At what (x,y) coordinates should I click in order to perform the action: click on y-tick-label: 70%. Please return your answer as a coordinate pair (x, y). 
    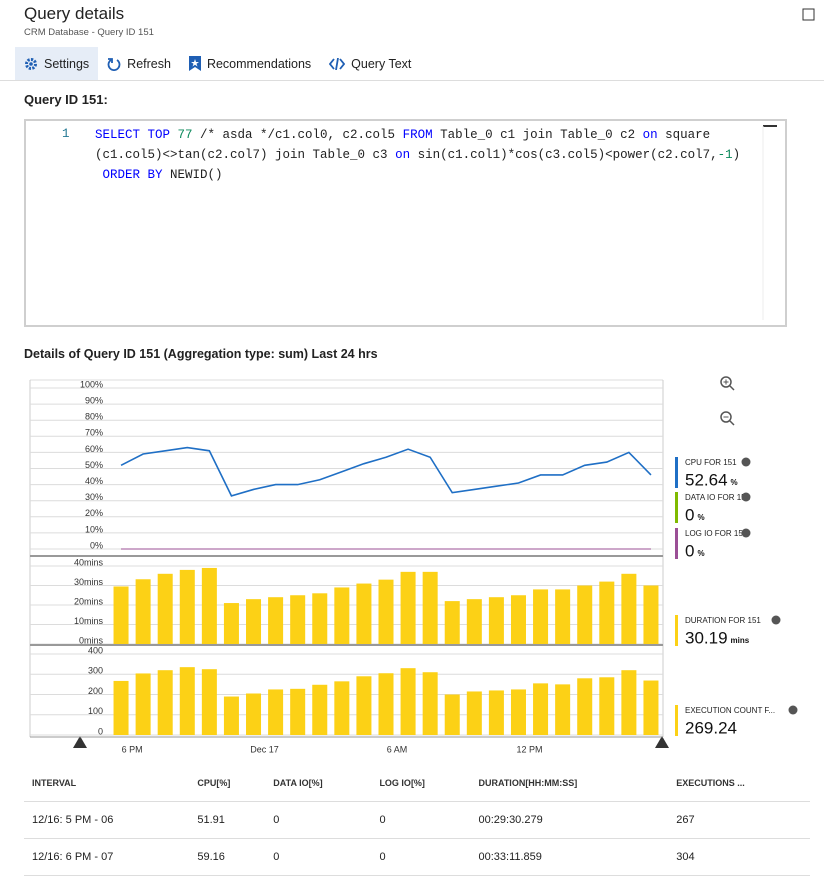
    Looking at the image, I should click on (94, 433).